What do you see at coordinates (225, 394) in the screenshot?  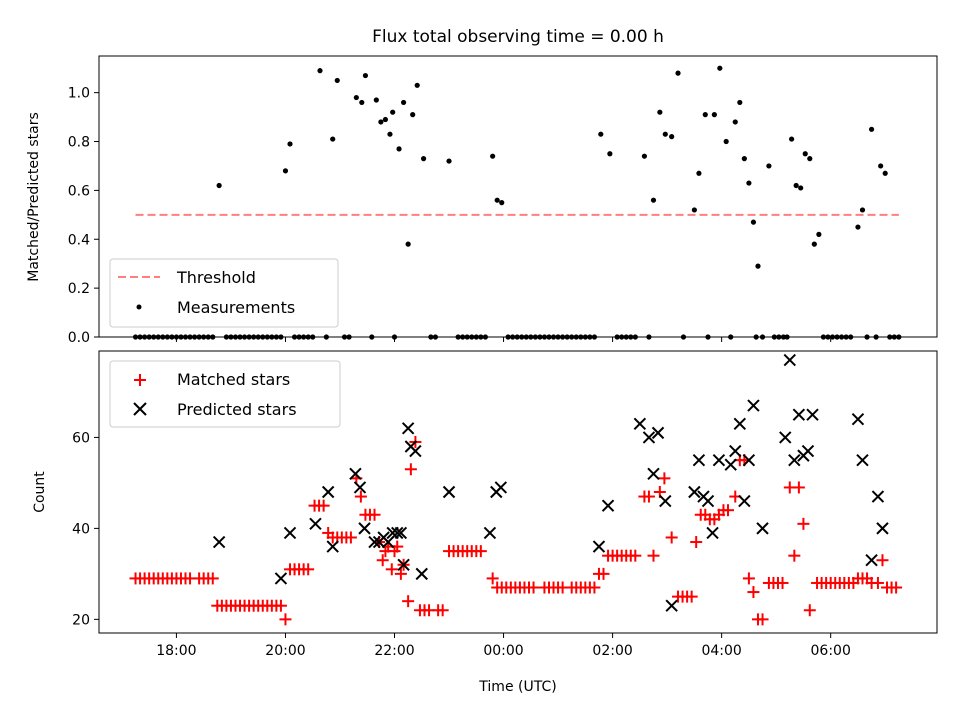 I see `bottom-legend-box` at bounding box center [225, 394].